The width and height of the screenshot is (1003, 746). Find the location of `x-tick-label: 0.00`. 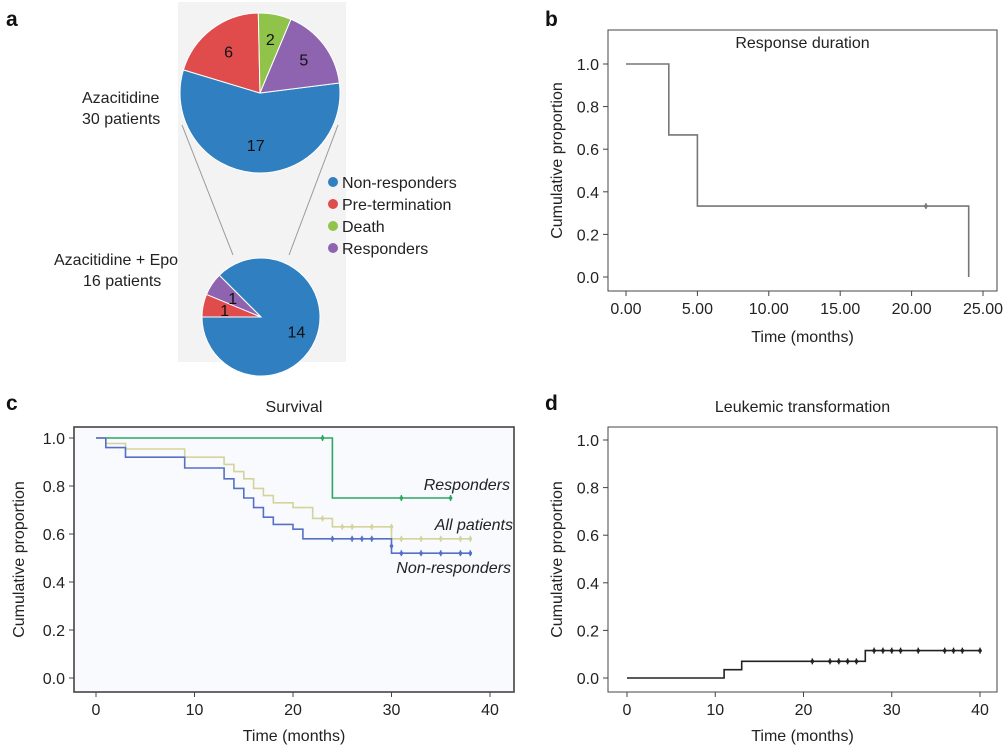

x-tick-label: 0.00 is located at coordinates (625, 309).